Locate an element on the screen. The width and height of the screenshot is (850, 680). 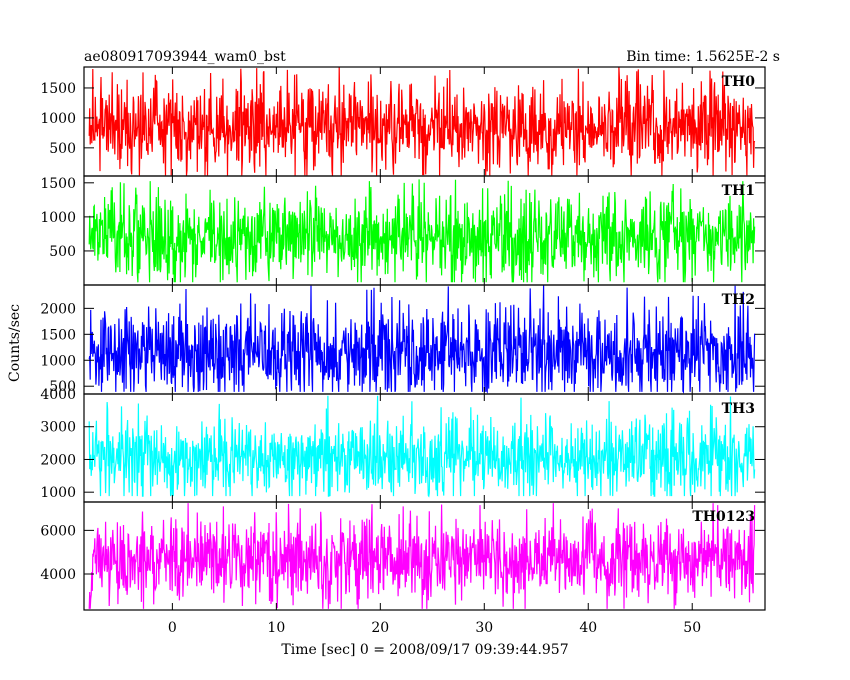
panel-th0123: 4000 6000 TH0123 is located at coordinates (403, 556).